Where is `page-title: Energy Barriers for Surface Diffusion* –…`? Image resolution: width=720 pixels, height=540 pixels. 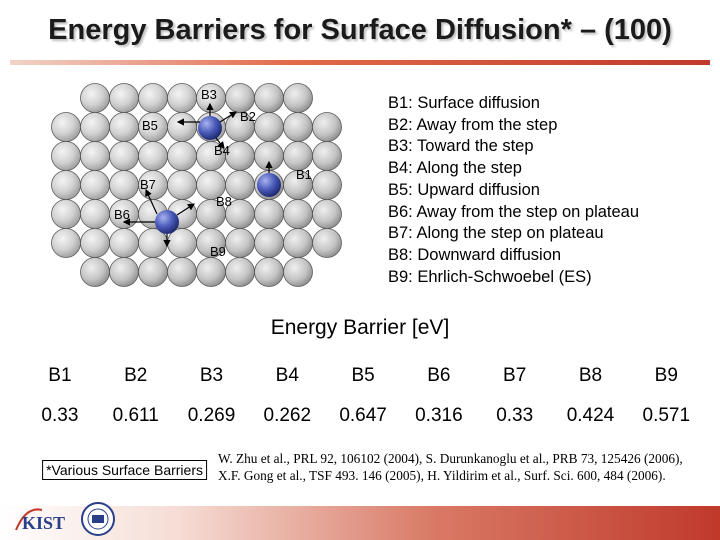
page-title: Energy Barriers for Surface Diffusion* –… is located at coordinates (360, 30).